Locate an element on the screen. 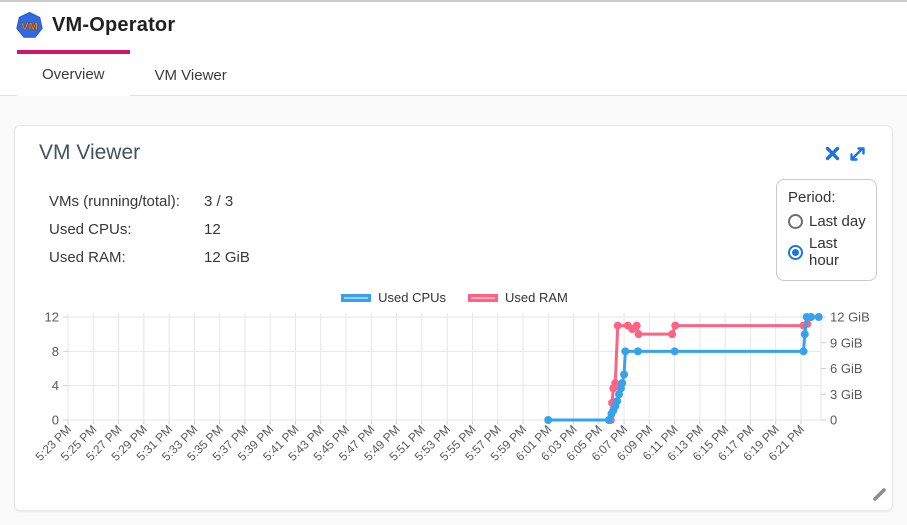 The width and height of the screenshot is (907, 525). series-line-used-ram is located at coordinates (709, 372).